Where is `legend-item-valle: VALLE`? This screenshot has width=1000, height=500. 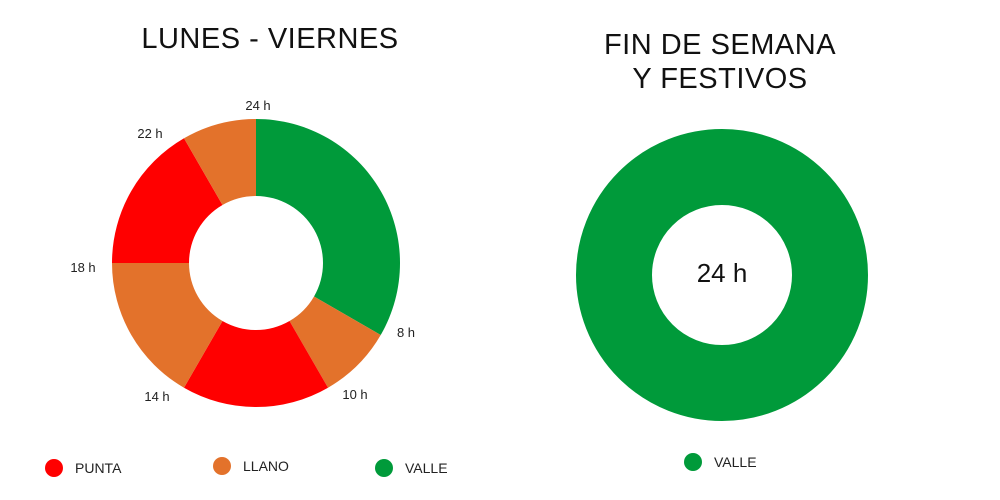
legend-item-valle: VALLE is located at coordinates (411, 468).